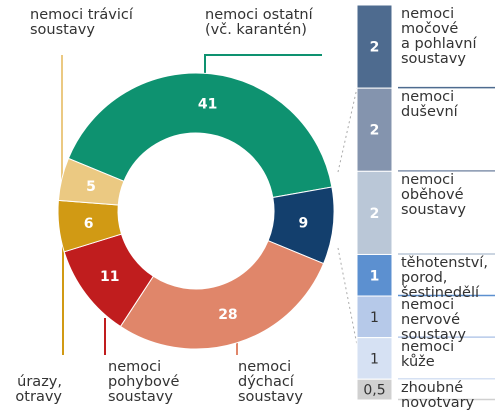 Image resolution: width=501 pixels, height=415 pixels. What do you see at coordinates (444, 278) in the screenshot?
I see `category-label: těhotenství, porod, šestinedělí` at bounding box center [444, 278].